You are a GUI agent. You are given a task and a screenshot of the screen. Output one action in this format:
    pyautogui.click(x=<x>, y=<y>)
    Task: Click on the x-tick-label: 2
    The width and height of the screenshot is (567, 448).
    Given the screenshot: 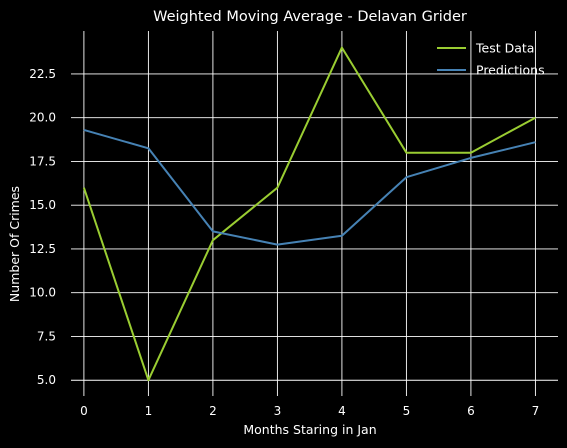 What is the action you would take?
    pyautogui.click(x=213, y=411)
    